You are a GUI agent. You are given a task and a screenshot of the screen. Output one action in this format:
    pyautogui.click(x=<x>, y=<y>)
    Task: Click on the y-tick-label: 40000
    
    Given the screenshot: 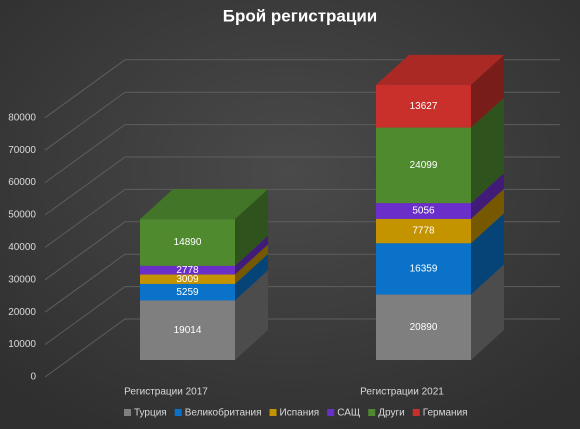 What is the action you would take?
    pyautogui.click(x=22, y=247)
    